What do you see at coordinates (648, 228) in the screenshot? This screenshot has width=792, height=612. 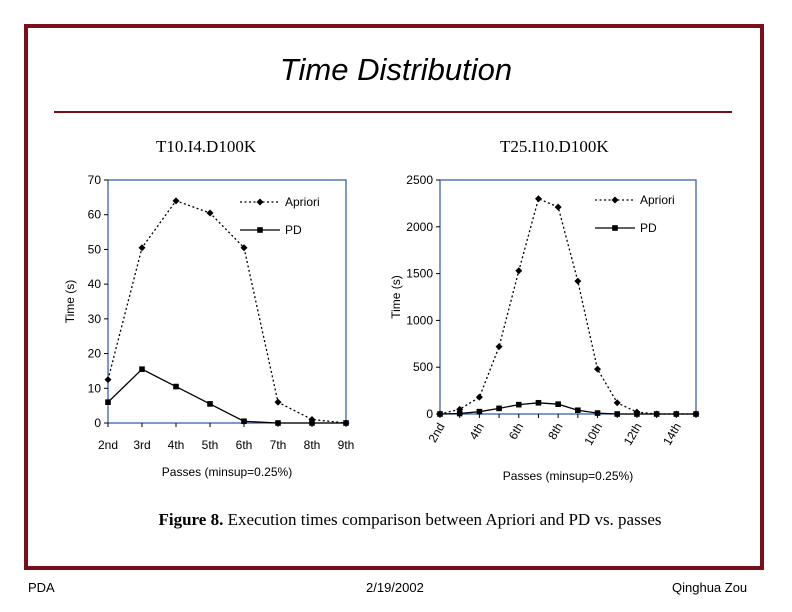 I see `chart-2-pd-legend-label: PD` at bounding box center [648, 228].